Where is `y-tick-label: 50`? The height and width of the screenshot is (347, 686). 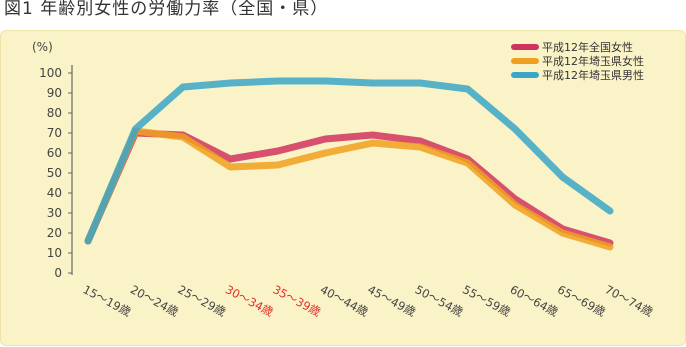 y-tick-label: 50 is located at coordinates (54, 173).